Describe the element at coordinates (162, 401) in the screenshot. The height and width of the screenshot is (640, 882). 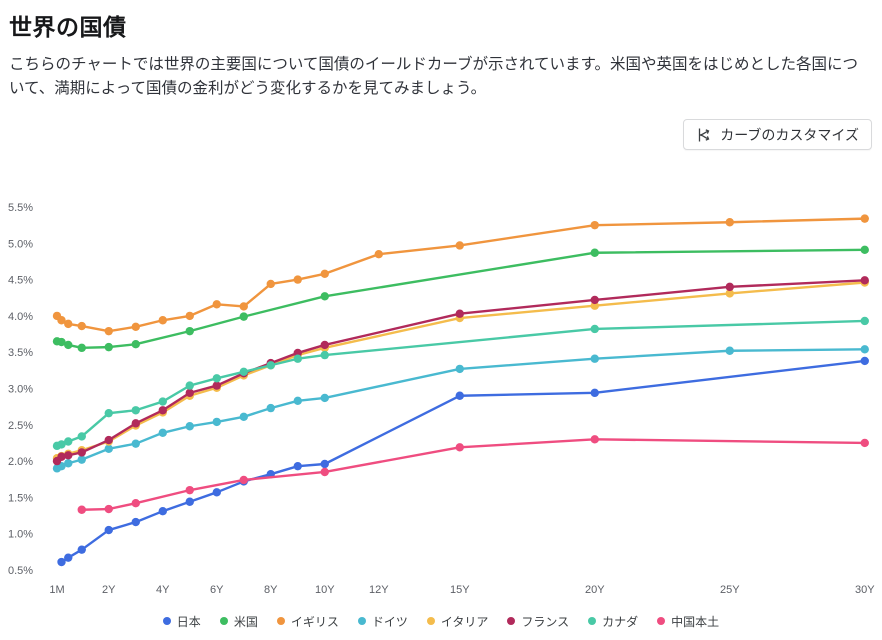
I see `data-point-カナダ-4Y` at that location.